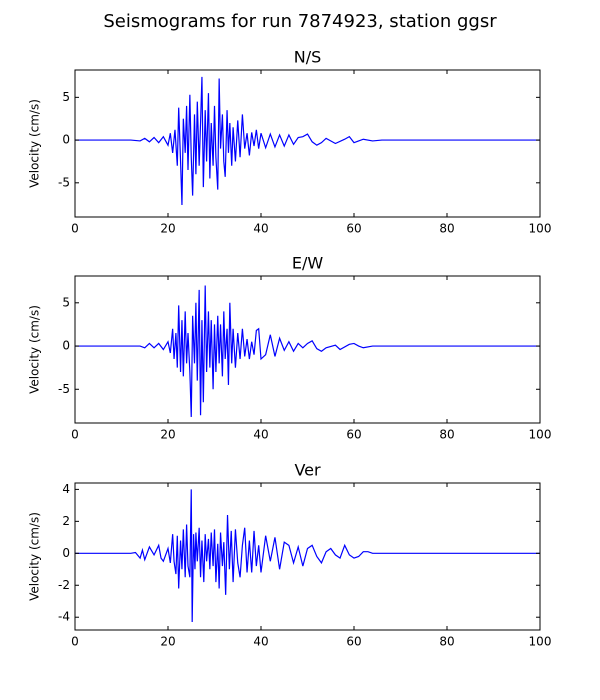 Image resolution: width=600 pixels, height=700 pixels. Describe the element at coordinates (66, 521) in the screenshot. I see `y-tick-label: 2` at that location.